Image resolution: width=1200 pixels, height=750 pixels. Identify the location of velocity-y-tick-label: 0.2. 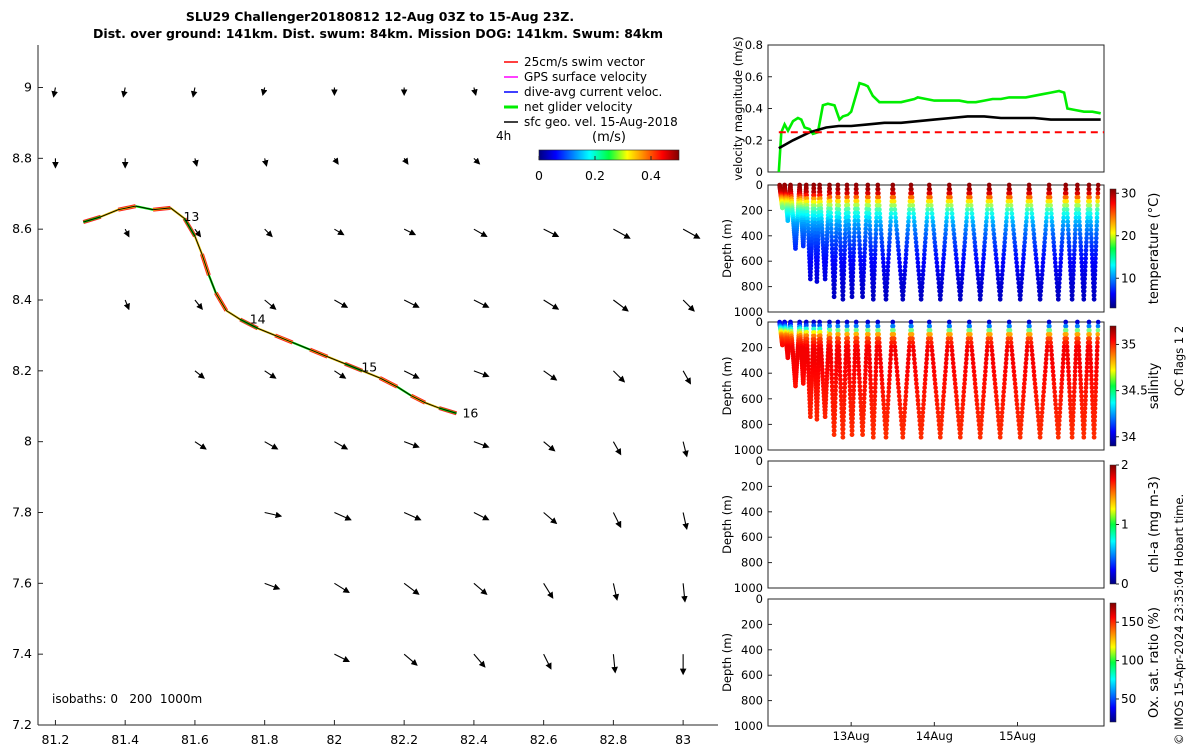
(754, 140).